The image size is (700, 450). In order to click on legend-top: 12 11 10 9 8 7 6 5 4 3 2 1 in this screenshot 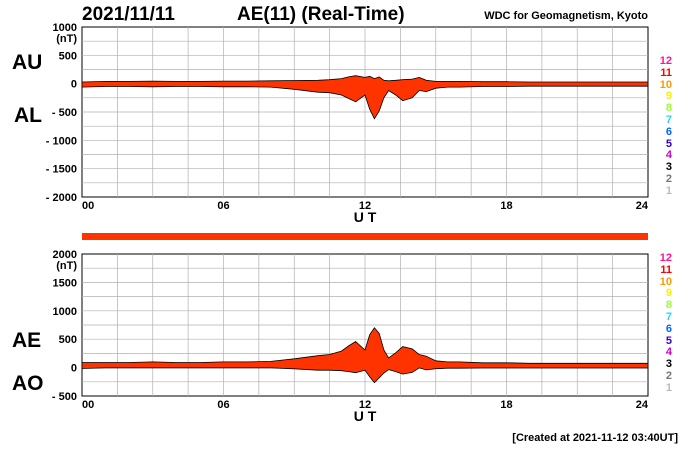, I will do `click(662, 126)`.